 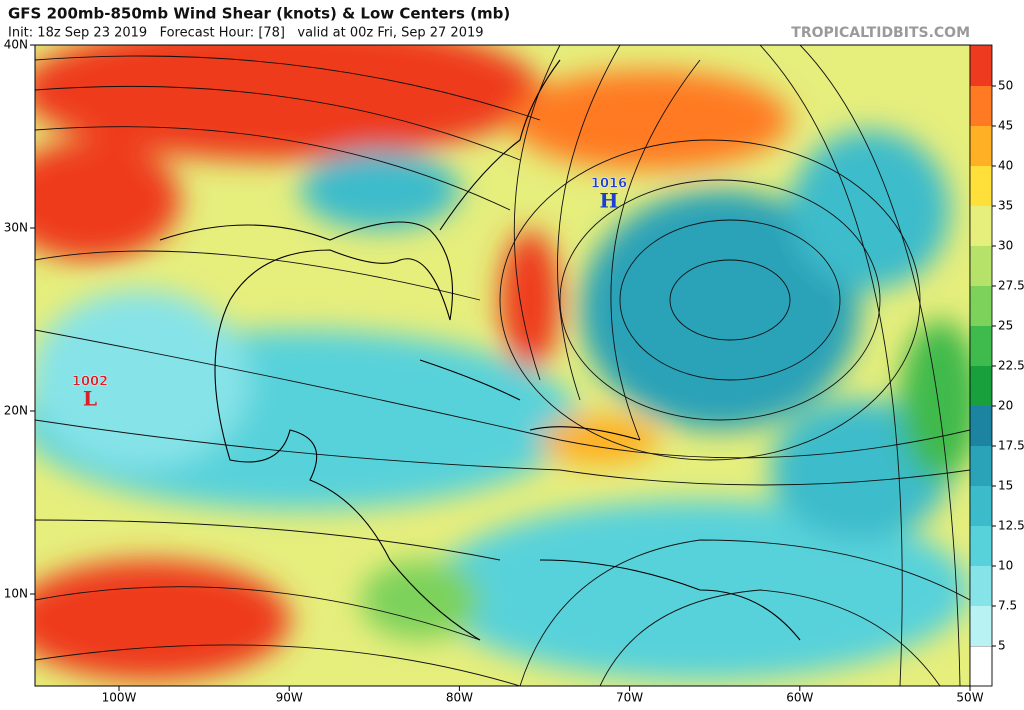 I want to click on colorbar-label: 27.5, so click(x=1011, y=286).